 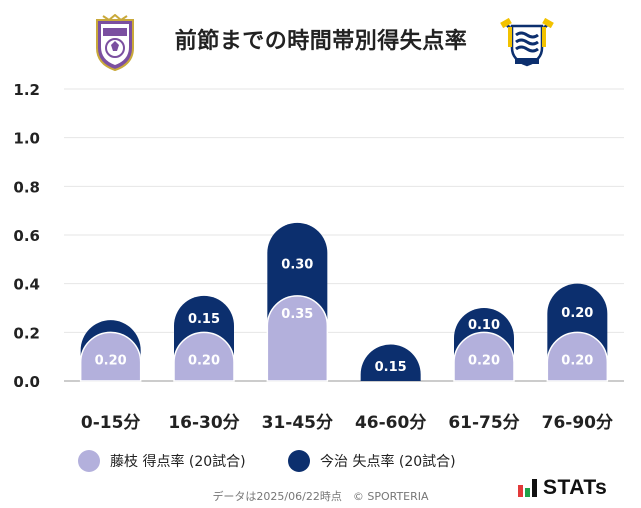 I want to click on x-tick-label: 61-75分, so click(x=483, y=423).